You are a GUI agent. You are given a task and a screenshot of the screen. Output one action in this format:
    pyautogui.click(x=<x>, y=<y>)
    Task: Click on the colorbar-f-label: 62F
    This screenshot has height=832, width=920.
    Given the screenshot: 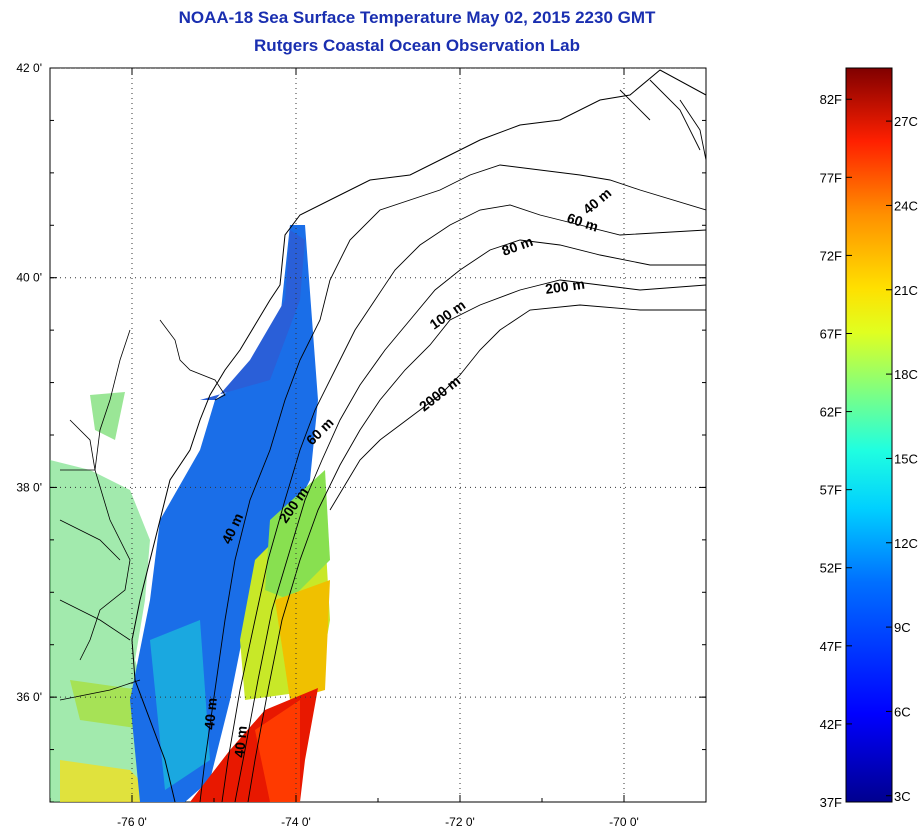 What is the action you would take?
    pyautogui.click(x=831, y=412)
    